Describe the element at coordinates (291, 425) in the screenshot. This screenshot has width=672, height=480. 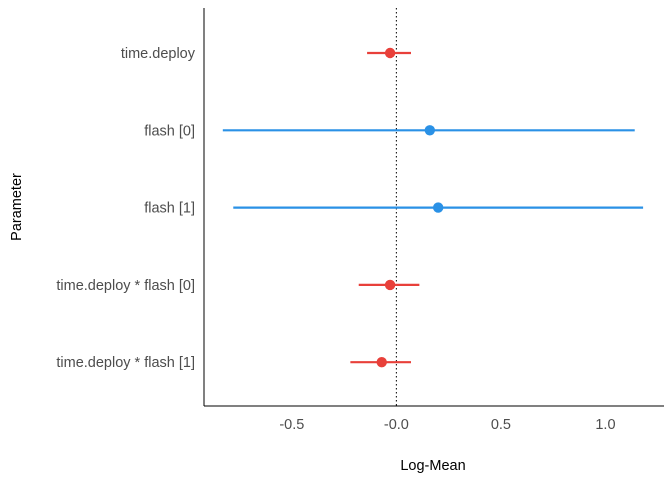
I see `x-tick-label: -0.5` at that location.